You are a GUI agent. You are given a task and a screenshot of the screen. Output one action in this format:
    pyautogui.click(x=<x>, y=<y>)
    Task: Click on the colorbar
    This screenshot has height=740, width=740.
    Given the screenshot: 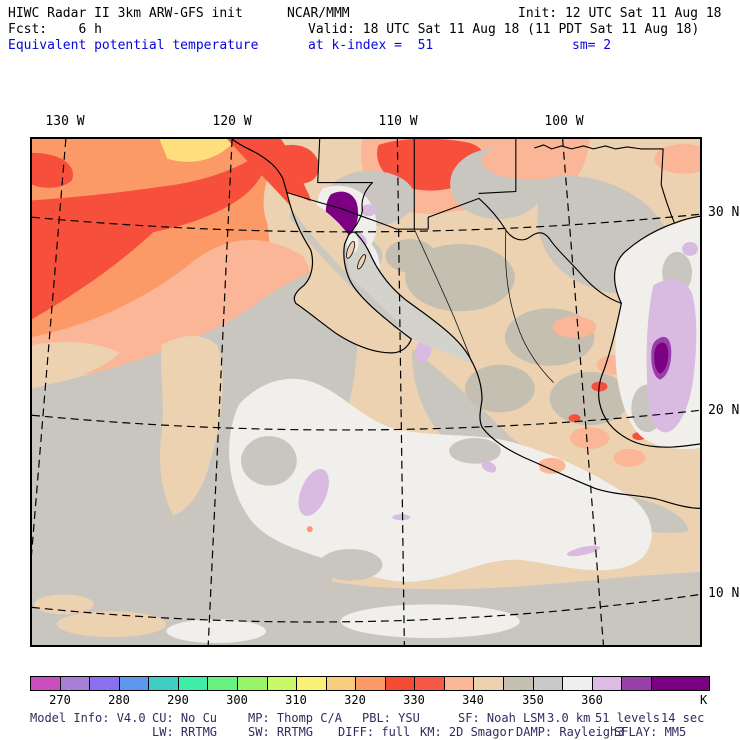 What is the action you would take?
    pyautogui.click(x=370, y=683)
    